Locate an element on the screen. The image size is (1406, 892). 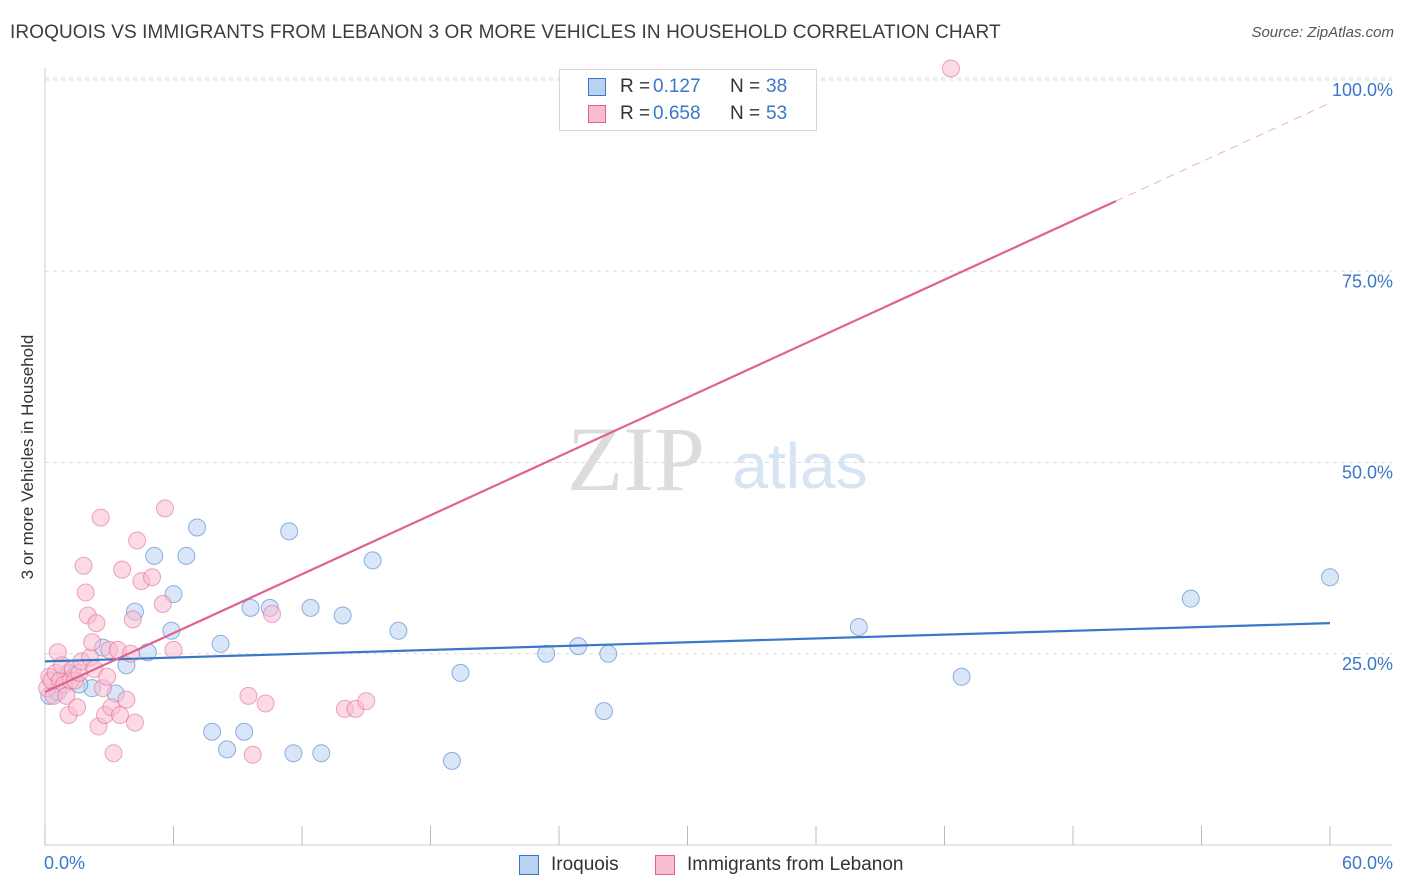
legend-label-lebanon: Immigrants from Lebanon is located at coordinates (795, 864).